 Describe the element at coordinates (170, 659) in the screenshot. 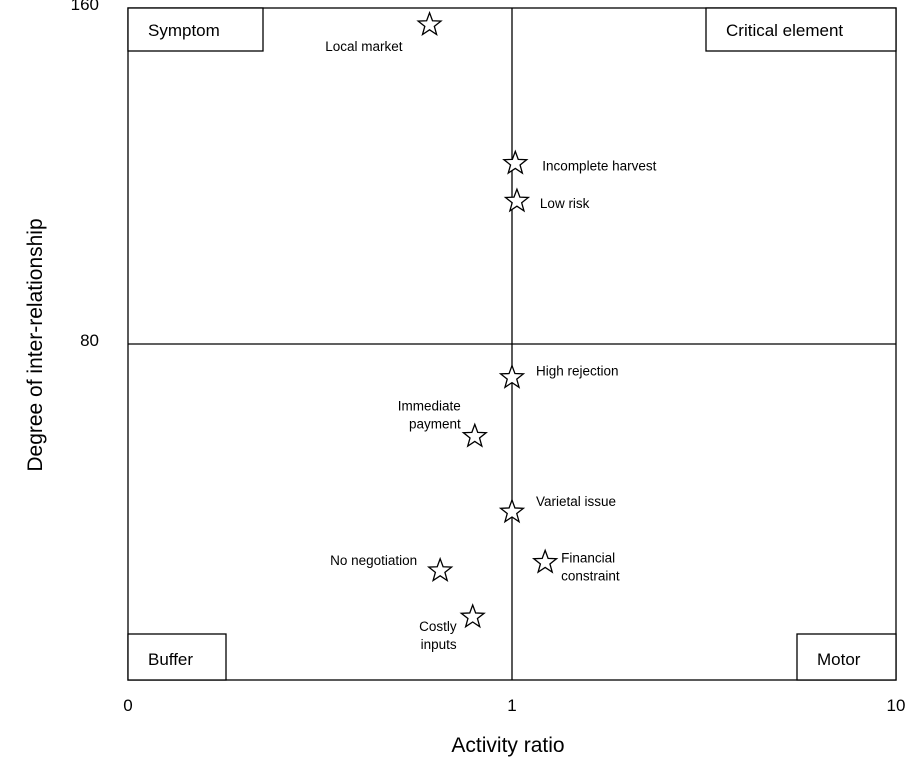

I see `quadrant-label-buffer: Buffer` at that location.